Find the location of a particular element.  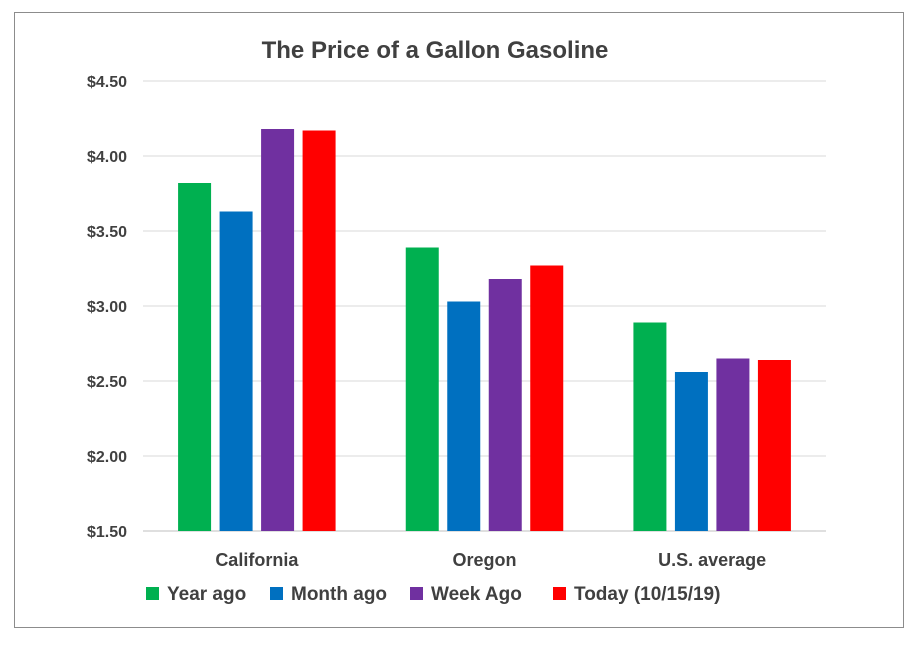

x-axis-categories: California Oregon U.S. average is located at coordinates (490, 560).